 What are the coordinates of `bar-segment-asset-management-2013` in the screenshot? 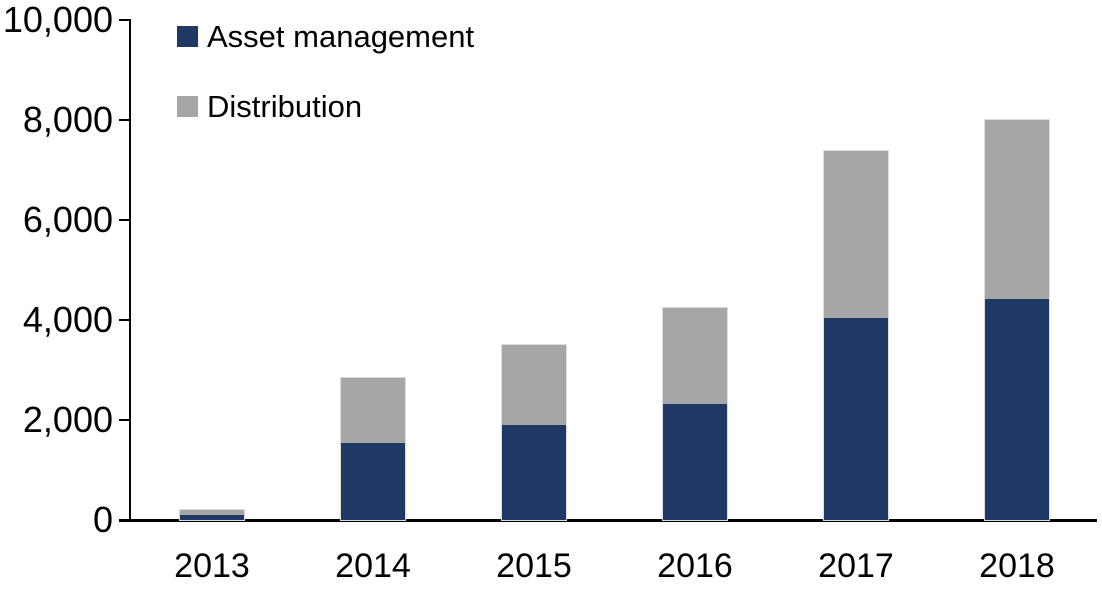 It's located at (212, 517).